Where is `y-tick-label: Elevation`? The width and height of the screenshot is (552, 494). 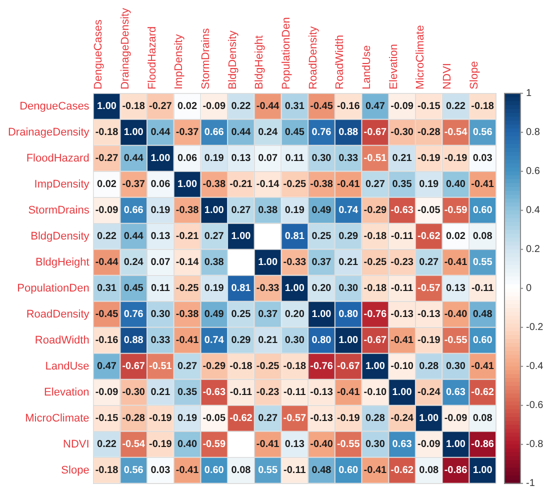
y-tick-label: Elevation is located at coordinates (67, 392).